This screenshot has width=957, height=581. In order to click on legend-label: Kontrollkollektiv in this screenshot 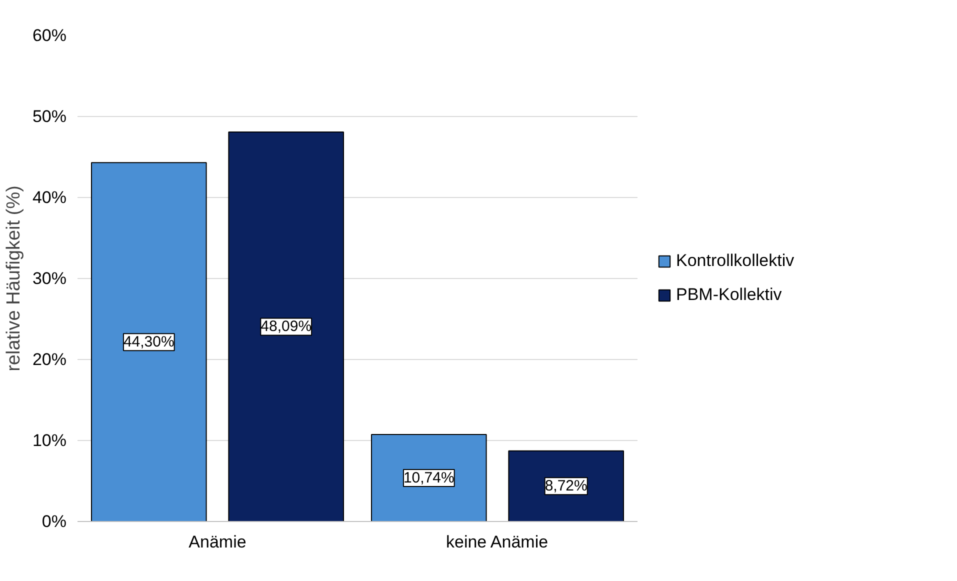, I will do `click(735, 261)`.